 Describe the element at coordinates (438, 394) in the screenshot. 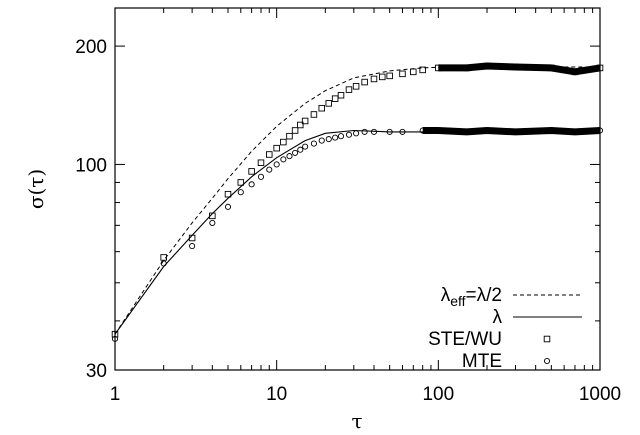

I see `x-tick-label: 100` at that location.